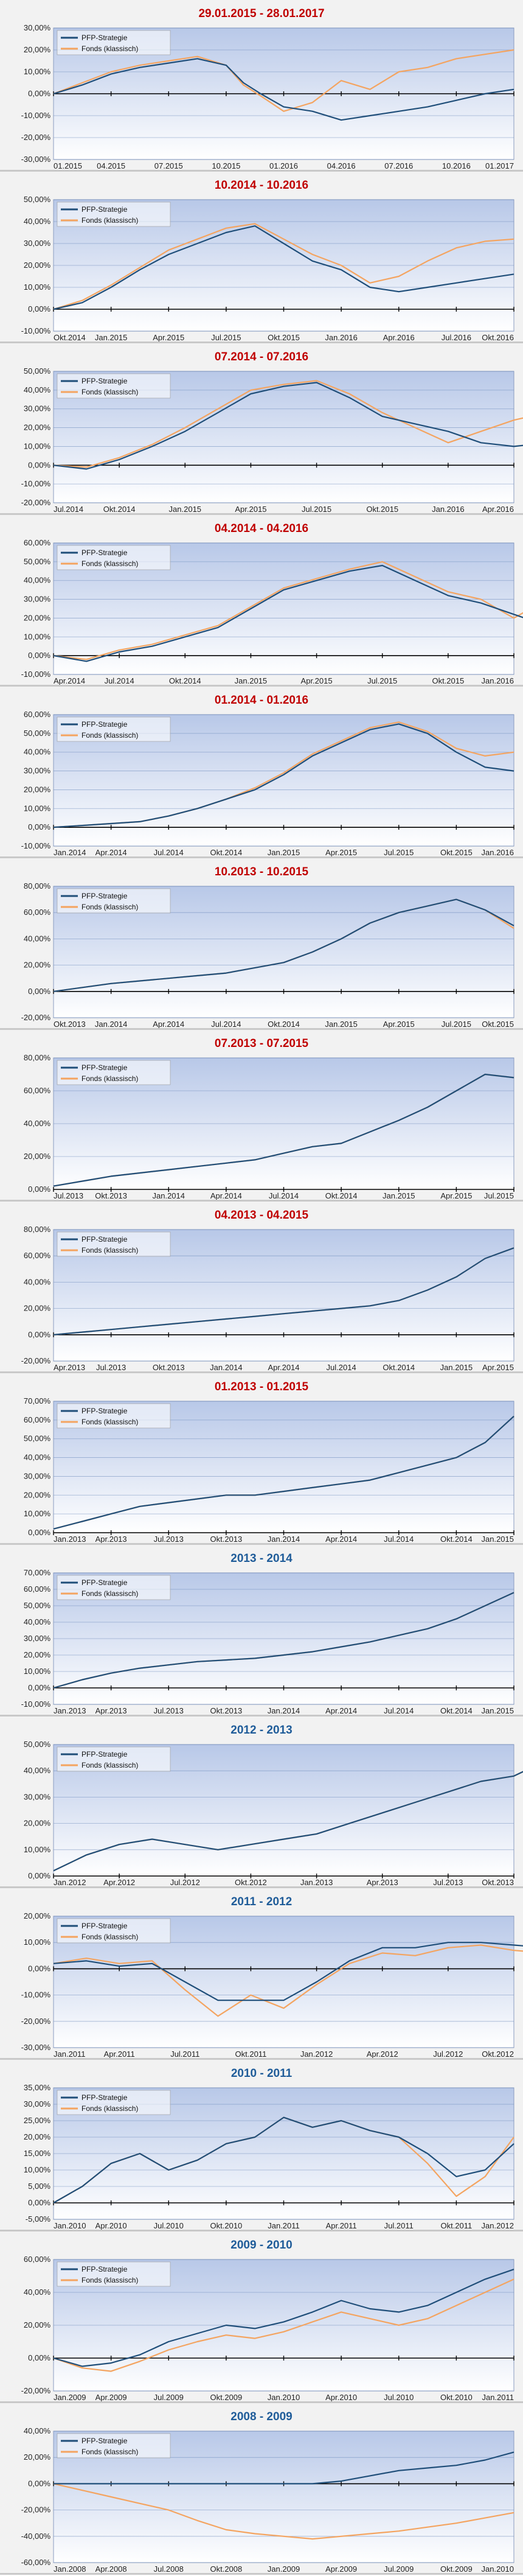  I want to click on x-tick-label: 01.2015, so click(68, 165).